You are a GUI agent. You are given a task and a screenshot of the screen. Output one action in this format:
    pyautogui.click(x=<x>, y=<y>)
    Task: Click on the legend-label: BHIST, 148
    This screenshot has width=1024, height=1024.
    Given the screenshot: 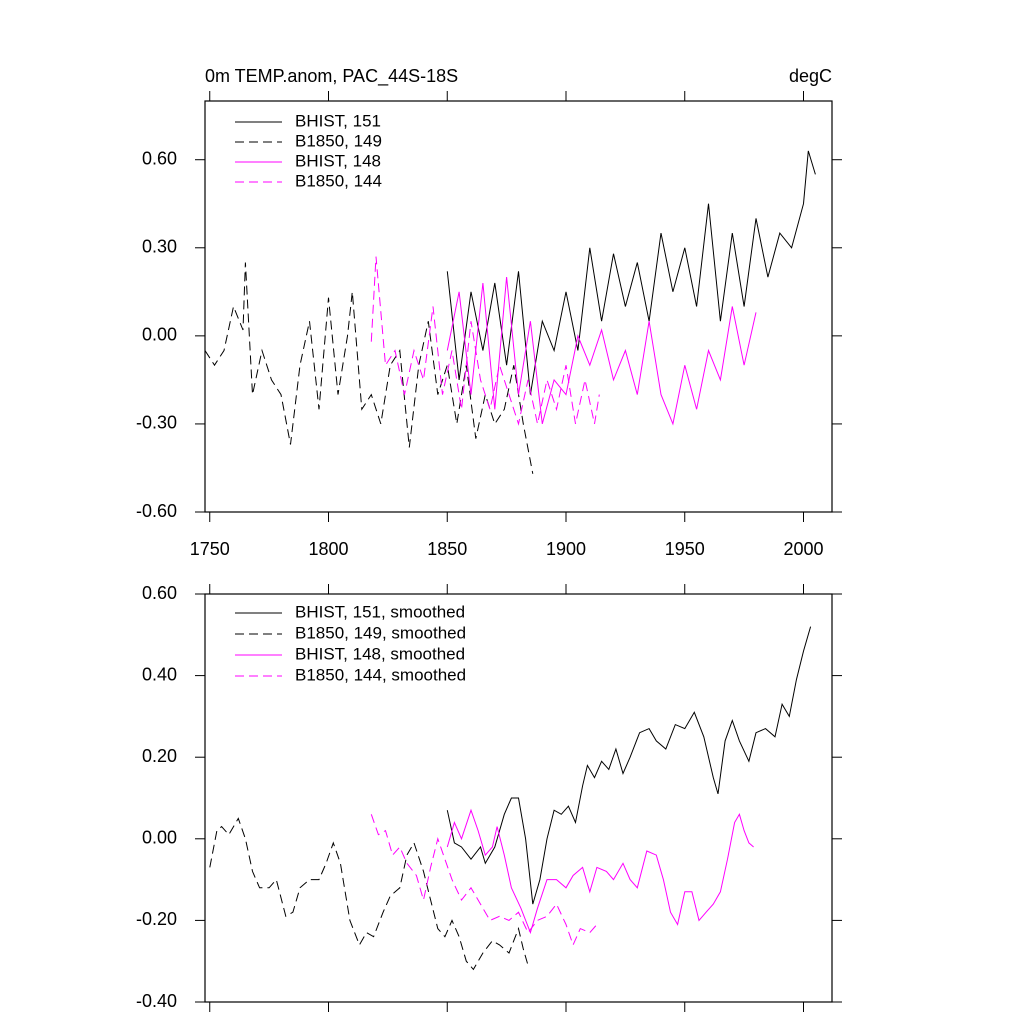 What is the action you would take?
    pyautogui.click(x=338, y=160)
    